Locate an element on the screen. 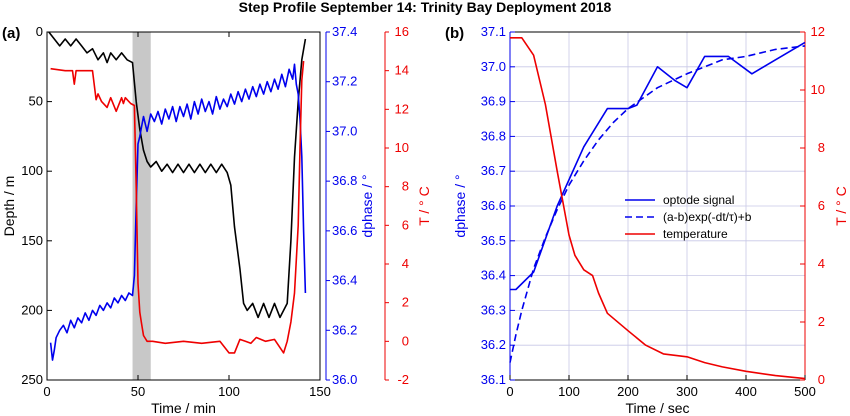 The height and width of the screenshot is (416, 850). x-tick-label: 500 is located at coordinates (805, 391).